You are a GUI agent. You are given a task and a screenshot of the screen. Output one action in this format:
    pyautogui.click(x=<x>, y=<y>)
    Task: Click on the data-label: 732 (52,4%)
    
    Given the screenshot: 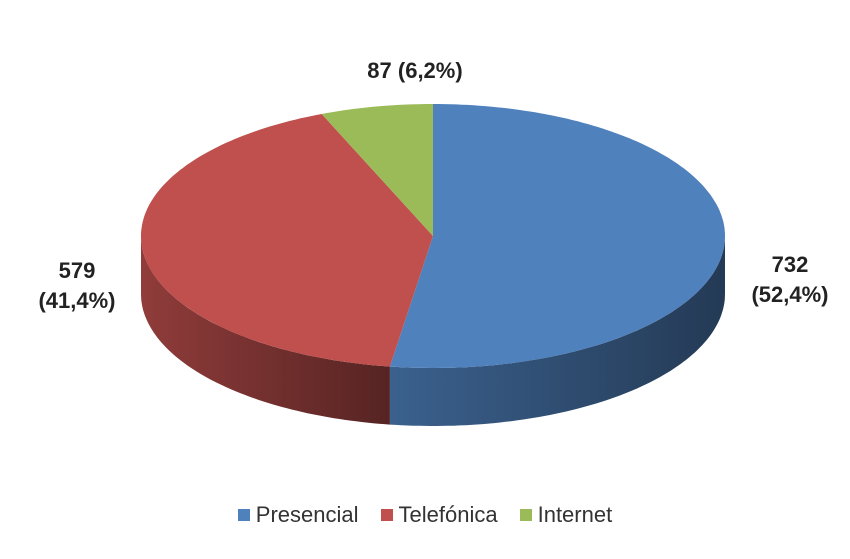 What is the action you would take?
    pyautogui.click(x=790, y=279)
    